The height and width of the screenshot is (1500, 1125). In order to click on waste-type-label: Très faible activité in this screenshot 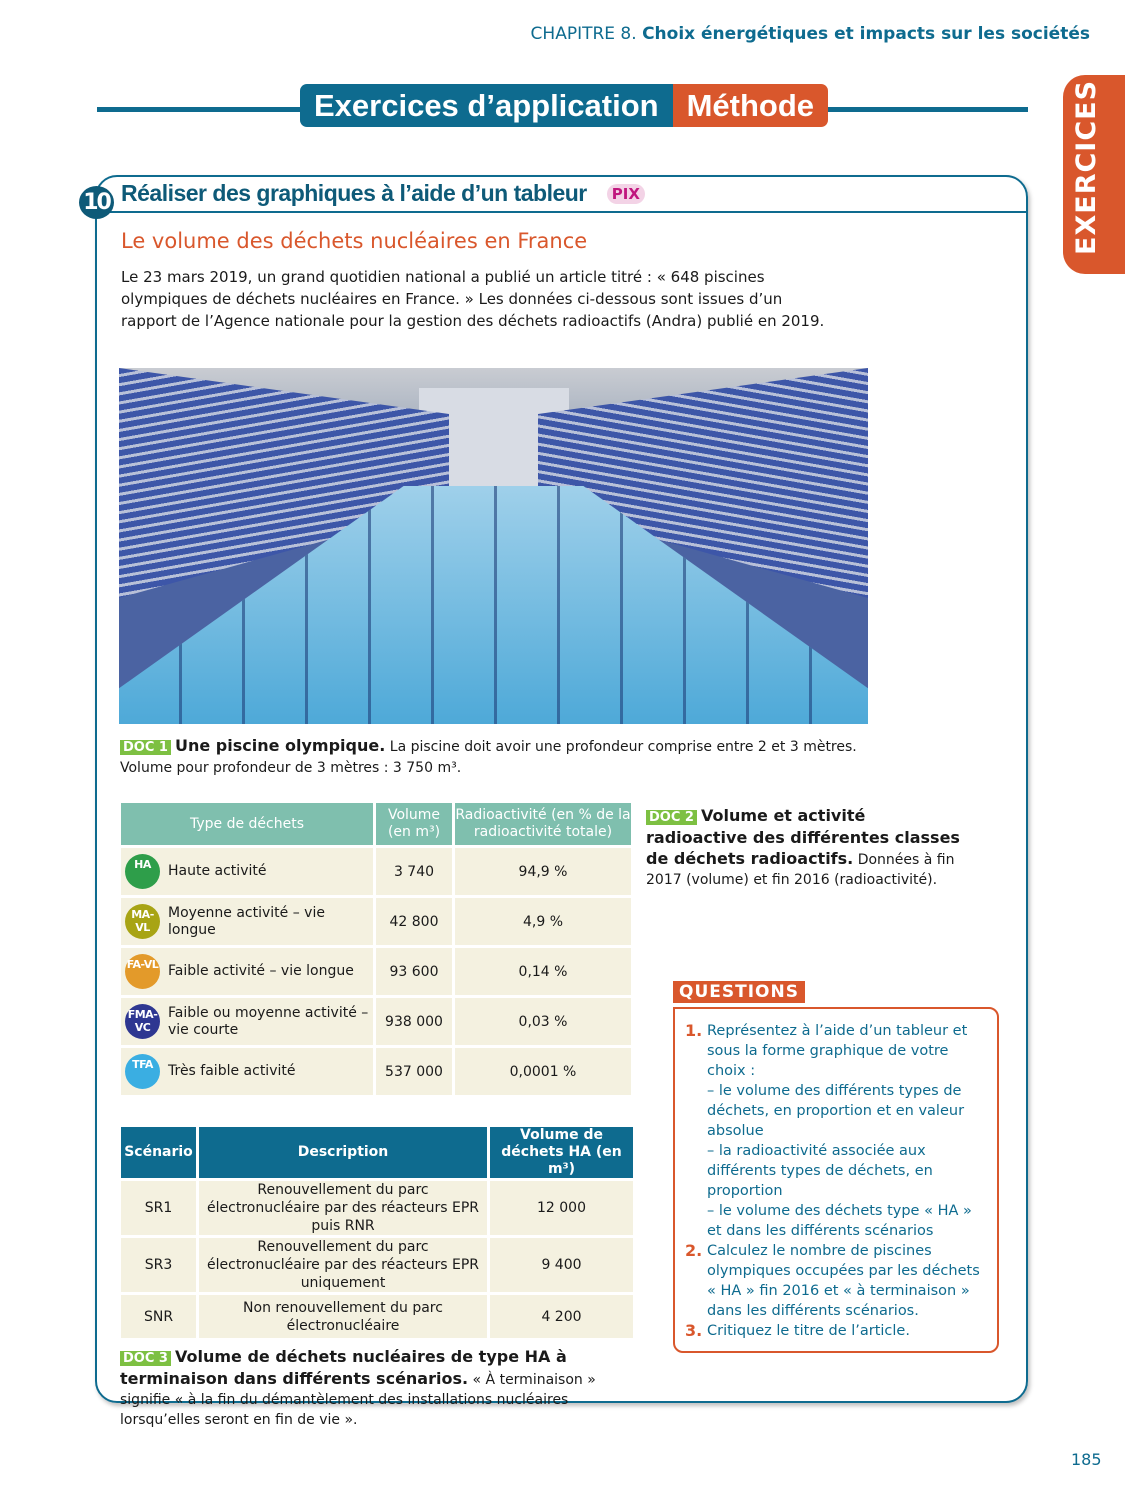, I will do `click(232, 1071)`.